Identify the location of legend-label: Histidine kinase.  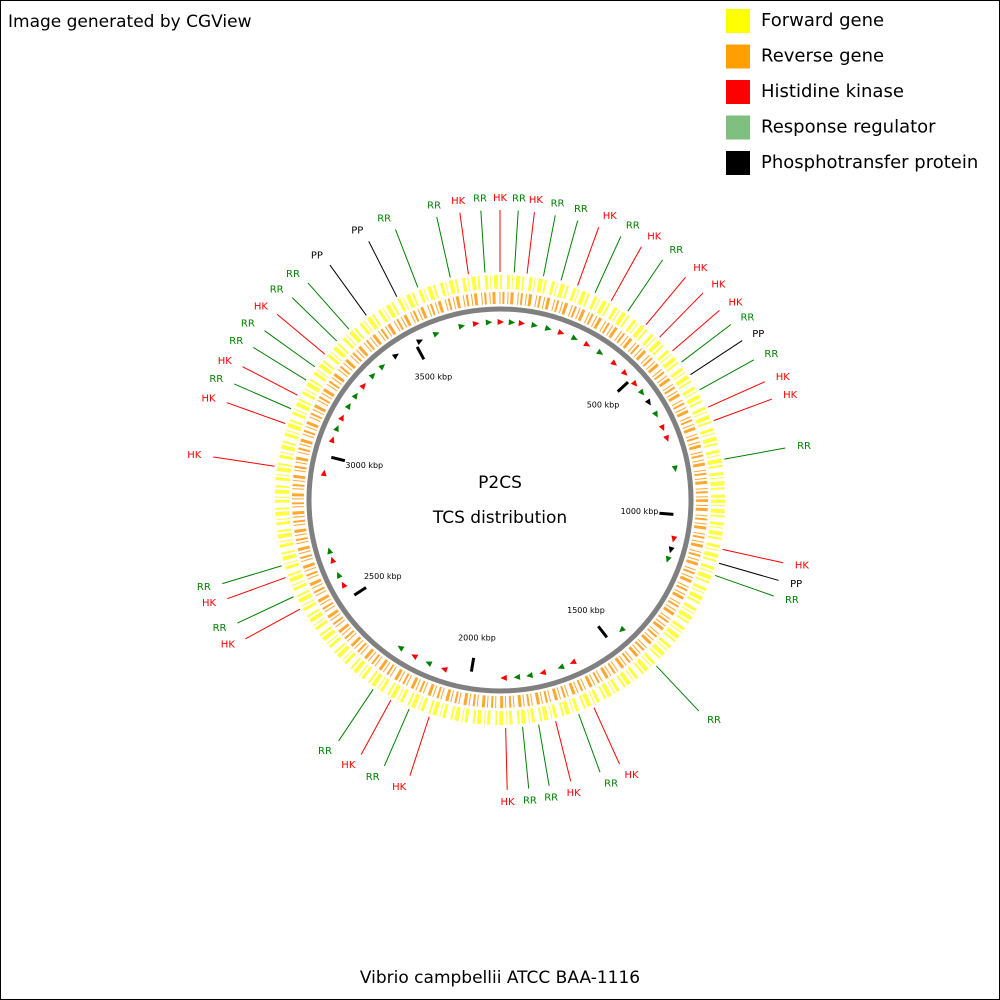
(832, 91).